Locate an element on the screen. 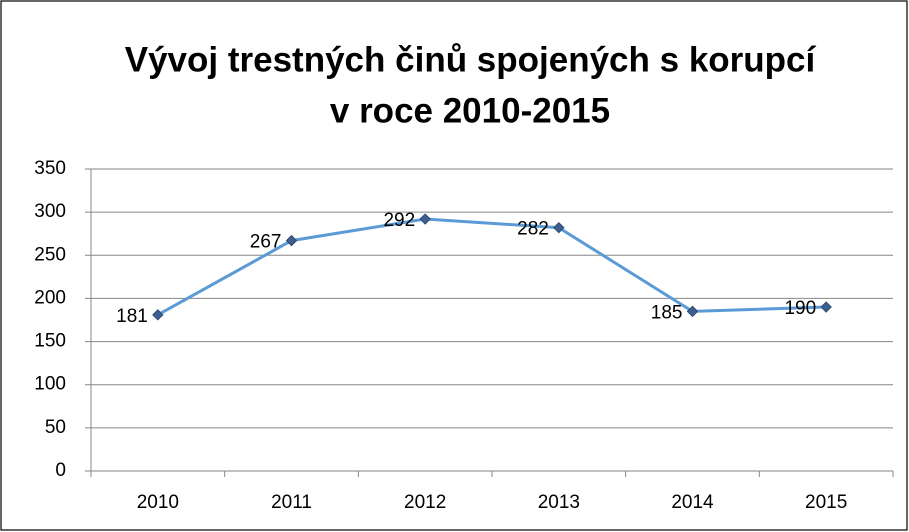 This screenshot has width=909, height=532. data-label: 185 is located at coordinates (667, 312).